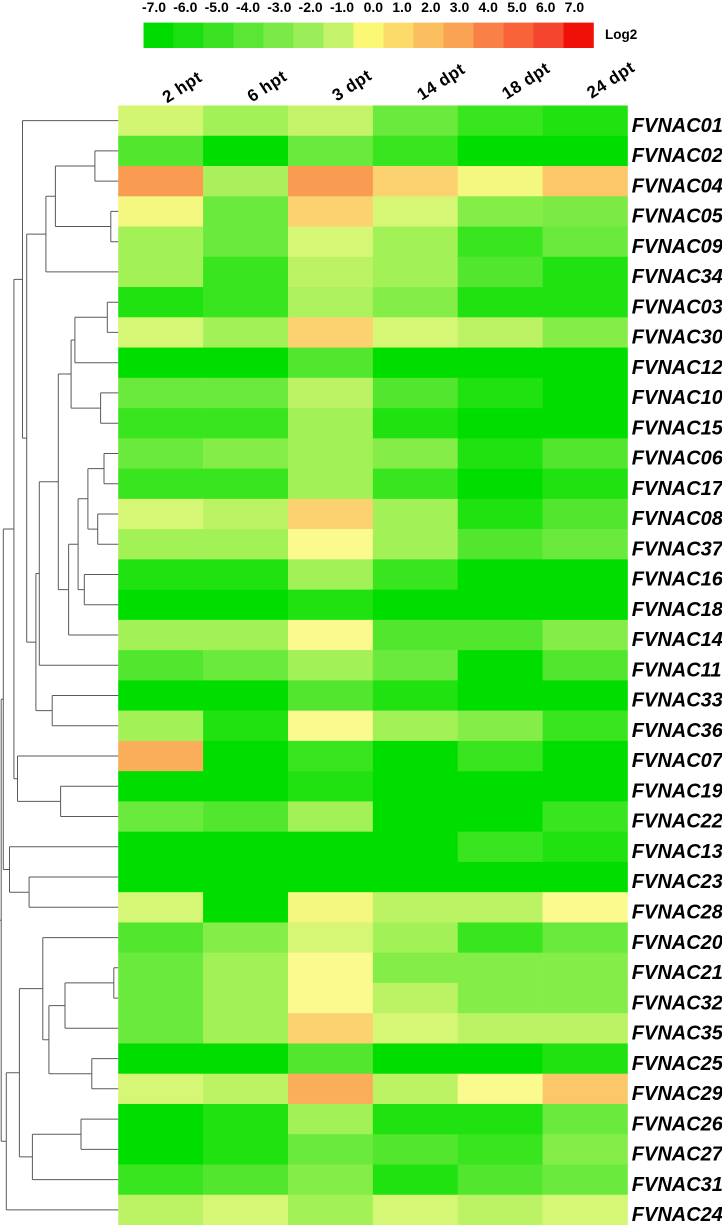 This screenshot has width=722, height=1225. Describe the element at coordinates (488, 7) in the screenshot. I see `svg-text: 4.0` at that location.